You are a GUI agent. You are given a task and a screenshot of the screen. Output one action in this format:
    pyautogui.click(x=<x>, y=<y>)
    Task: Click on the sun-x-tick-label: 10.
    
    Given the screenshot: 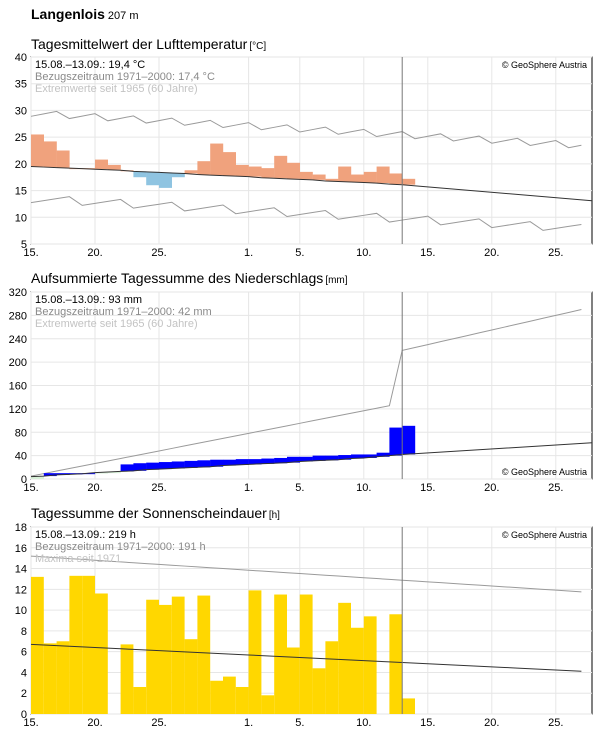 What is the action you would take?
    pyautogui.click(x=363, y=723)
    